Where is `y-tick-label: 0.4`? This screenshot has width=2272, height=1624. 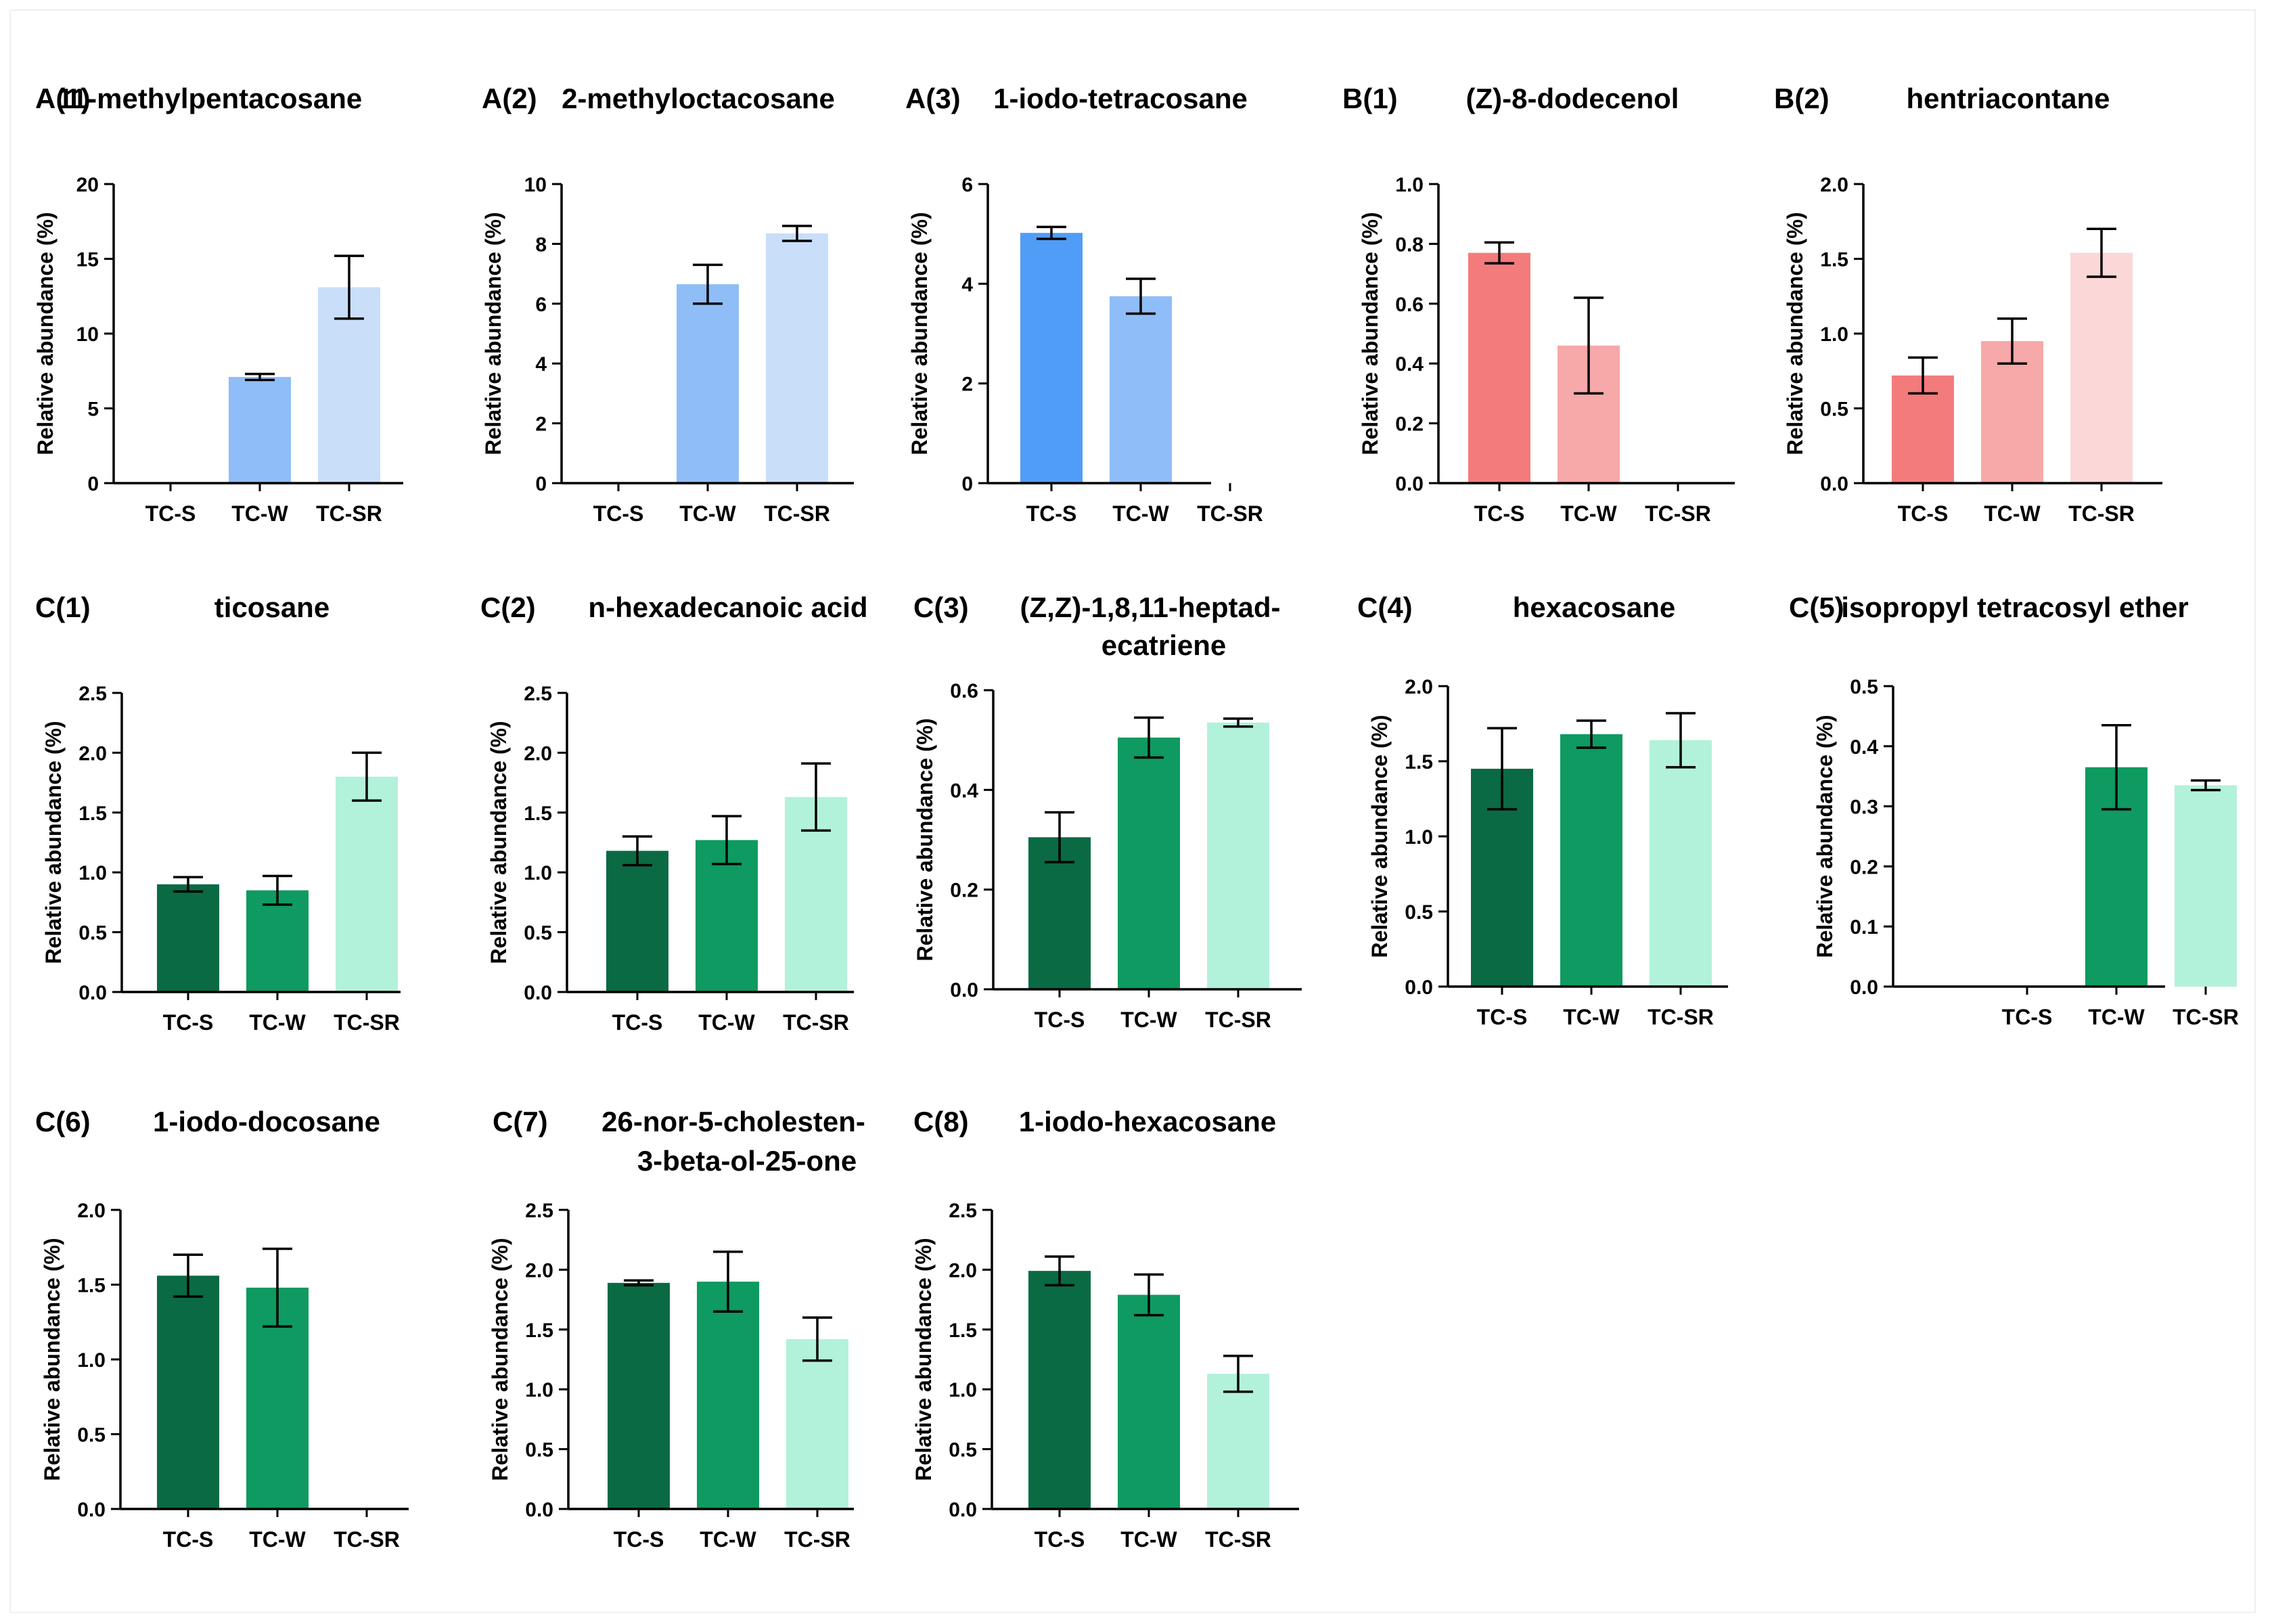 y-tick-label: 0.4 is located at coordinates (964, 791).